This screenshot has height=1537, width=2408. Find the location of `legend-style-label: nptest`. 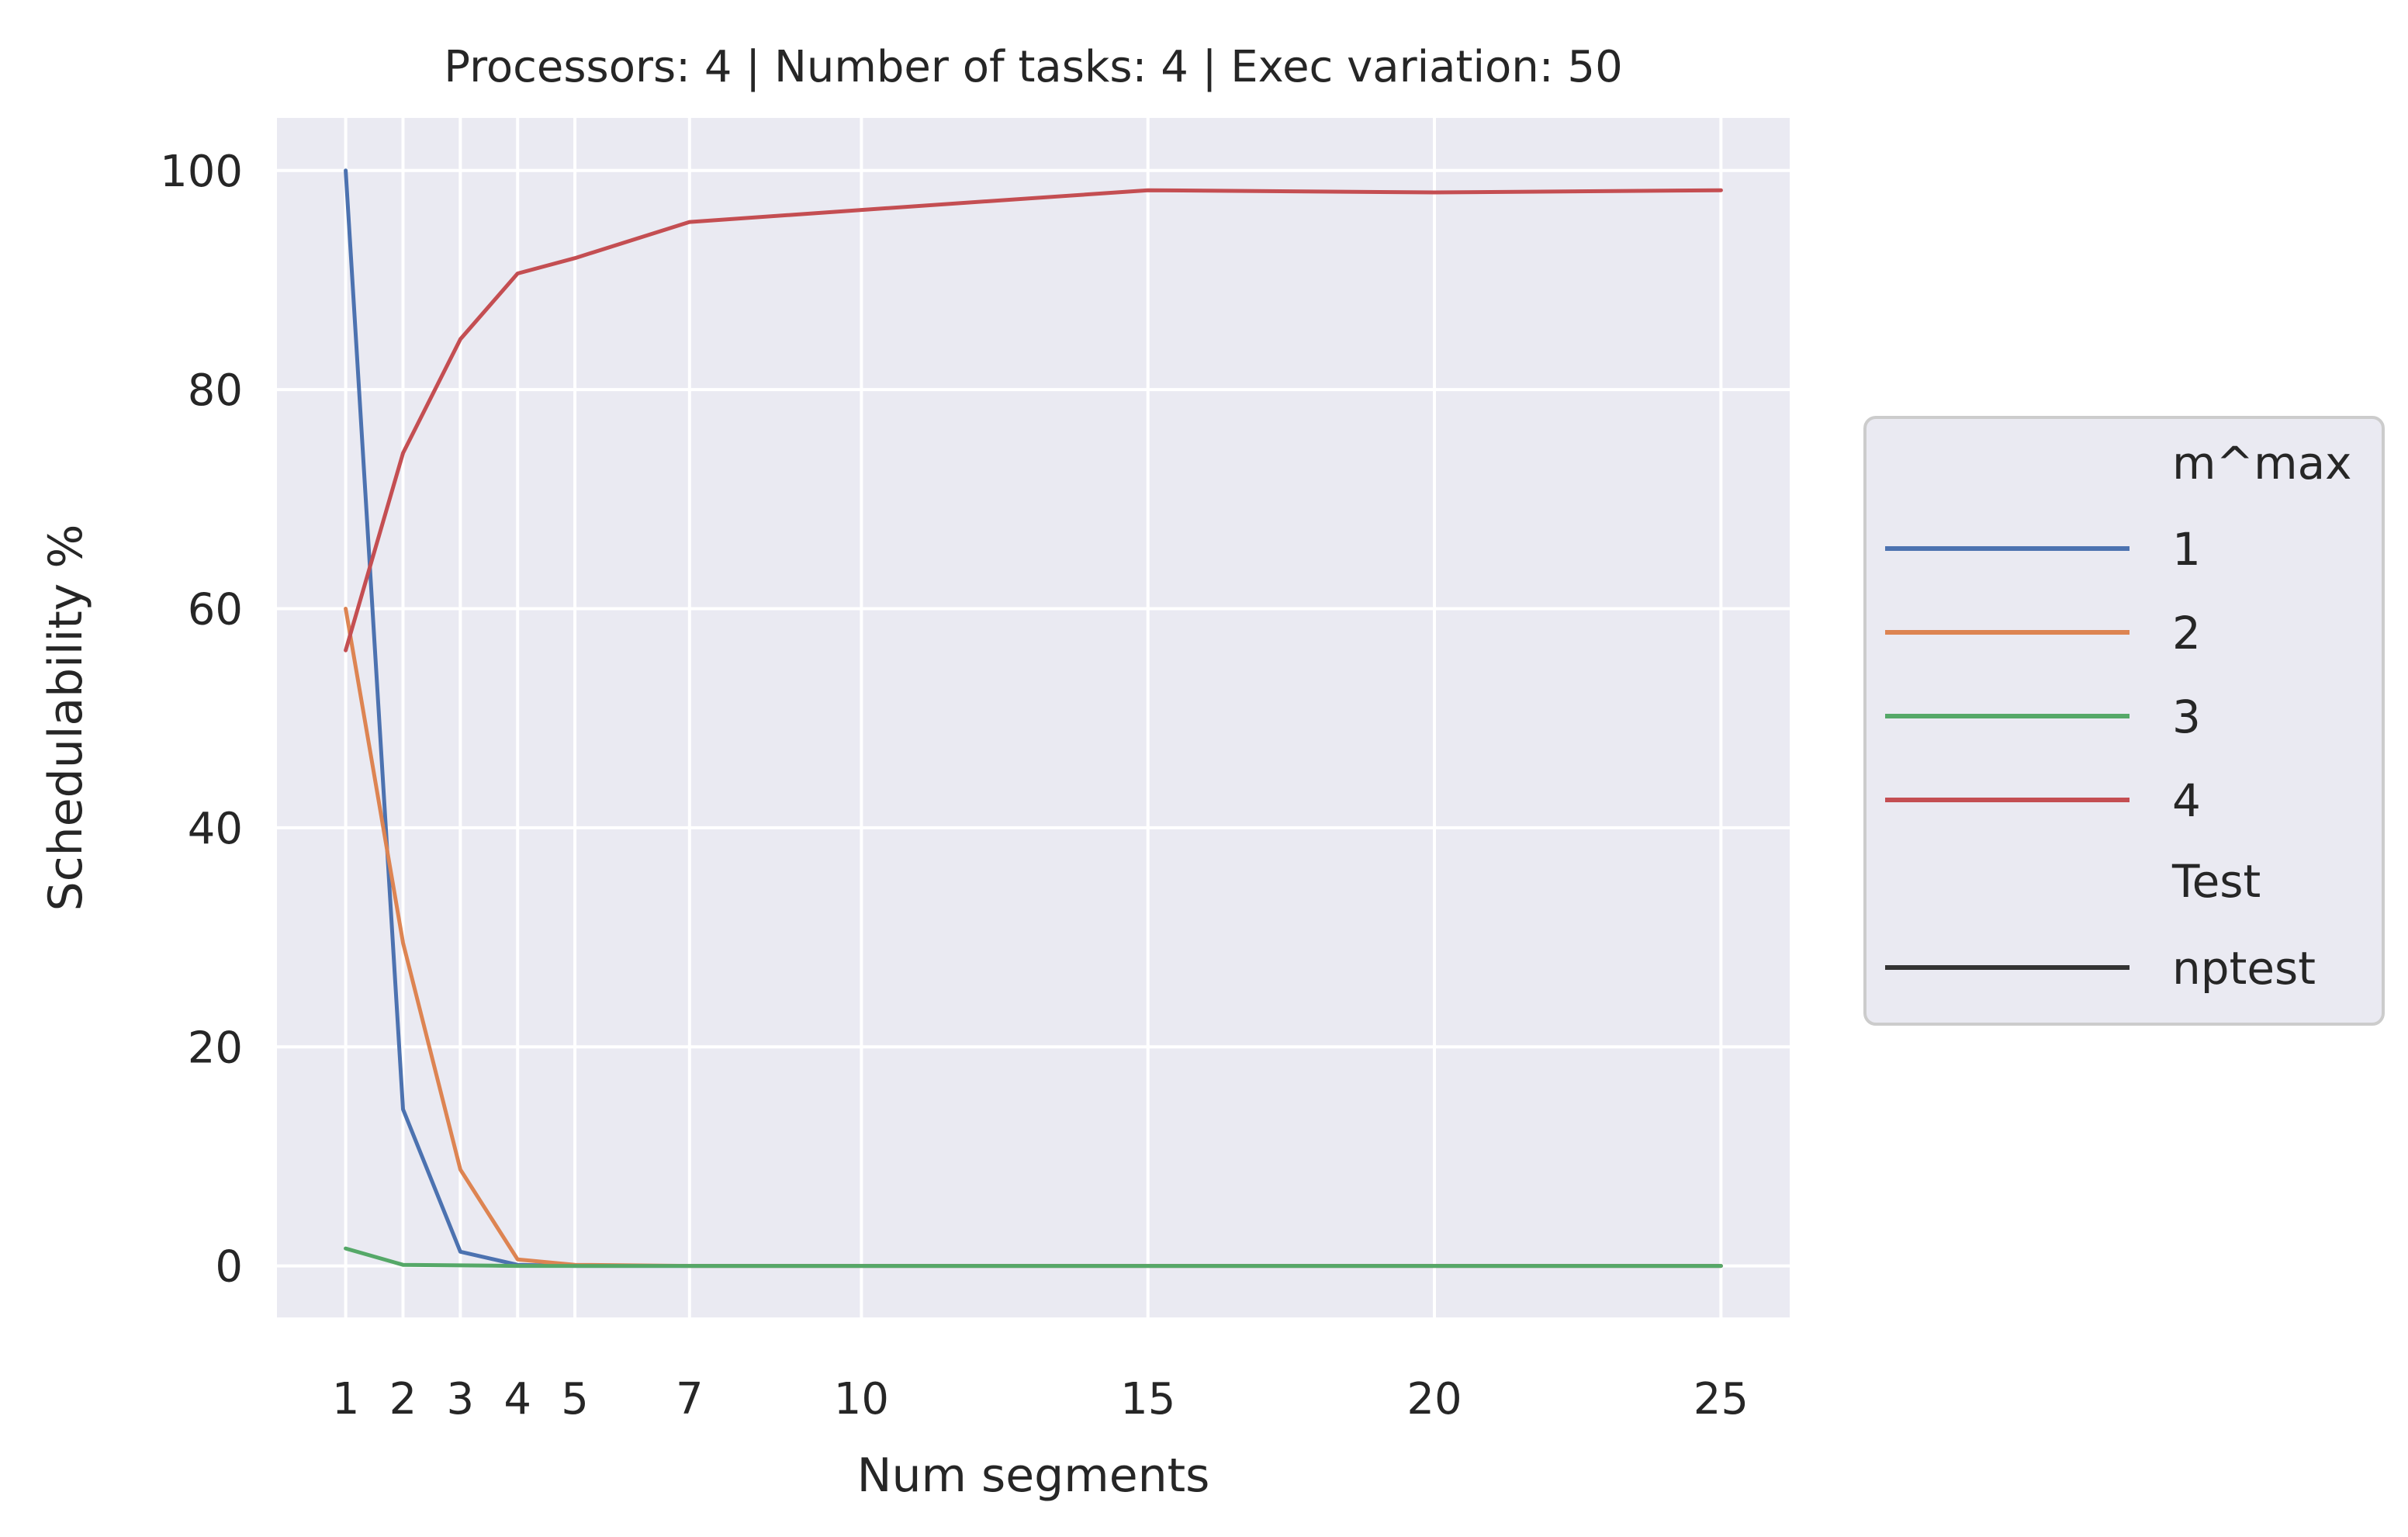

legend-style-label: nptest is located at coordinates (2244, 968).